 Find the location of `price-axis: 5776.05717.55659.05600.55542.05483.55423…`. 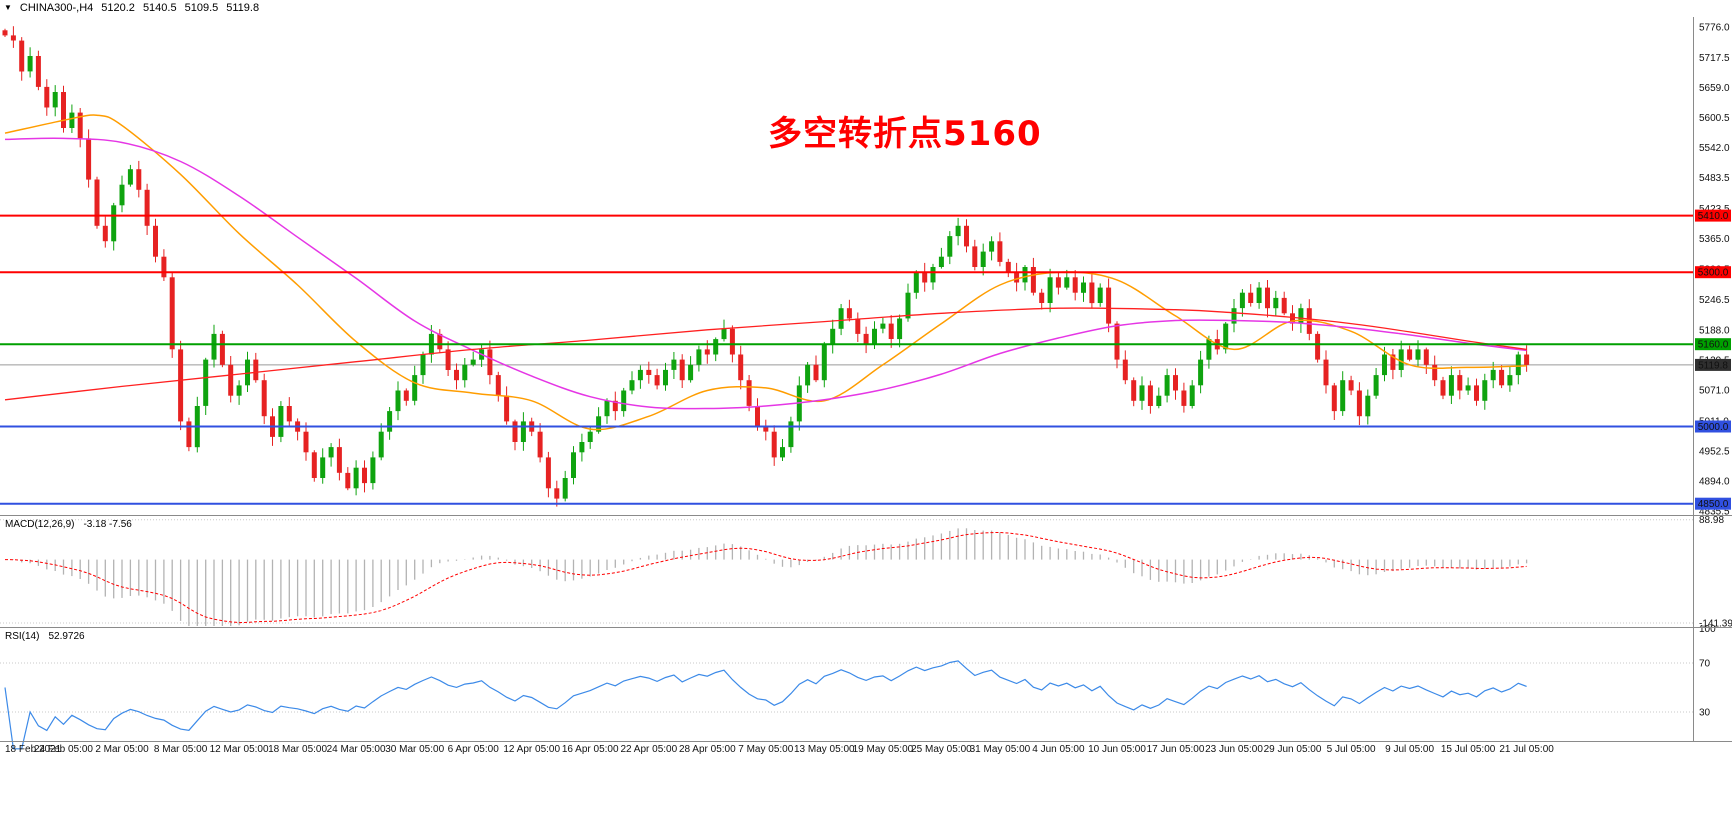

price-axis: 5776.05717.55659.05600.55542.05483.55423… is located at coordinates (1713, 371).